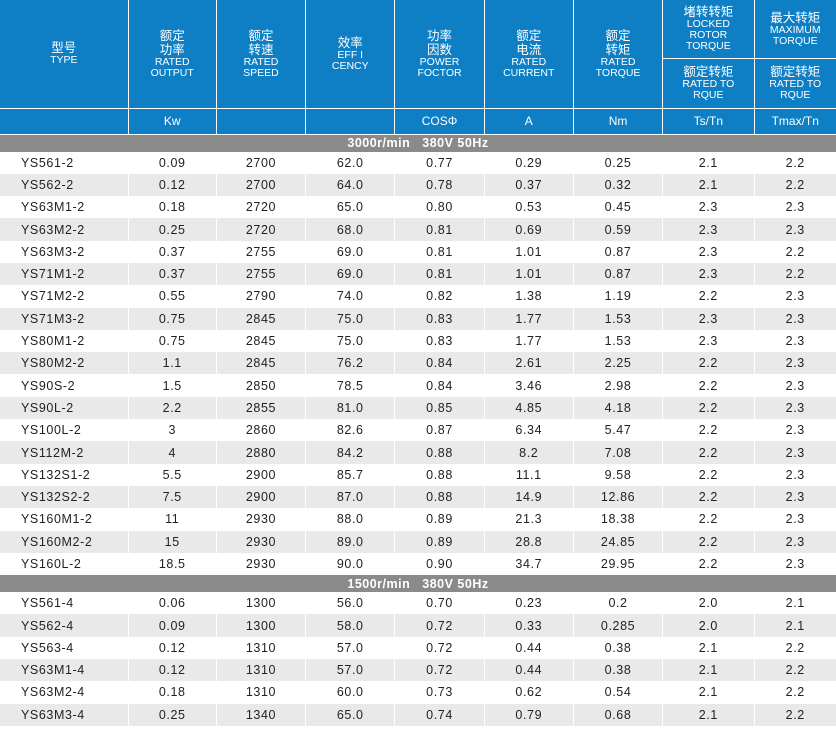 The height and width of the screenshot is (736, 836). Describe the element at coordinates (439, 363) in the screenshot. I see `value-cell: 0.84` at that location.